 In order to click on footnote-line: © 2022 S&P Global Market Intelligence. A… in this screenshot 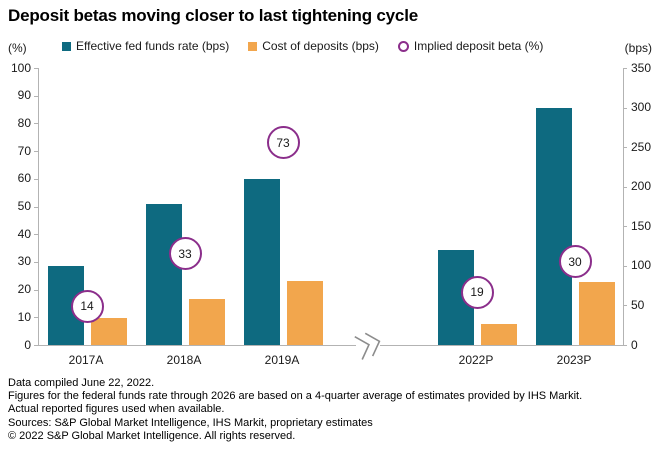, I will do `click(152, 435)`.